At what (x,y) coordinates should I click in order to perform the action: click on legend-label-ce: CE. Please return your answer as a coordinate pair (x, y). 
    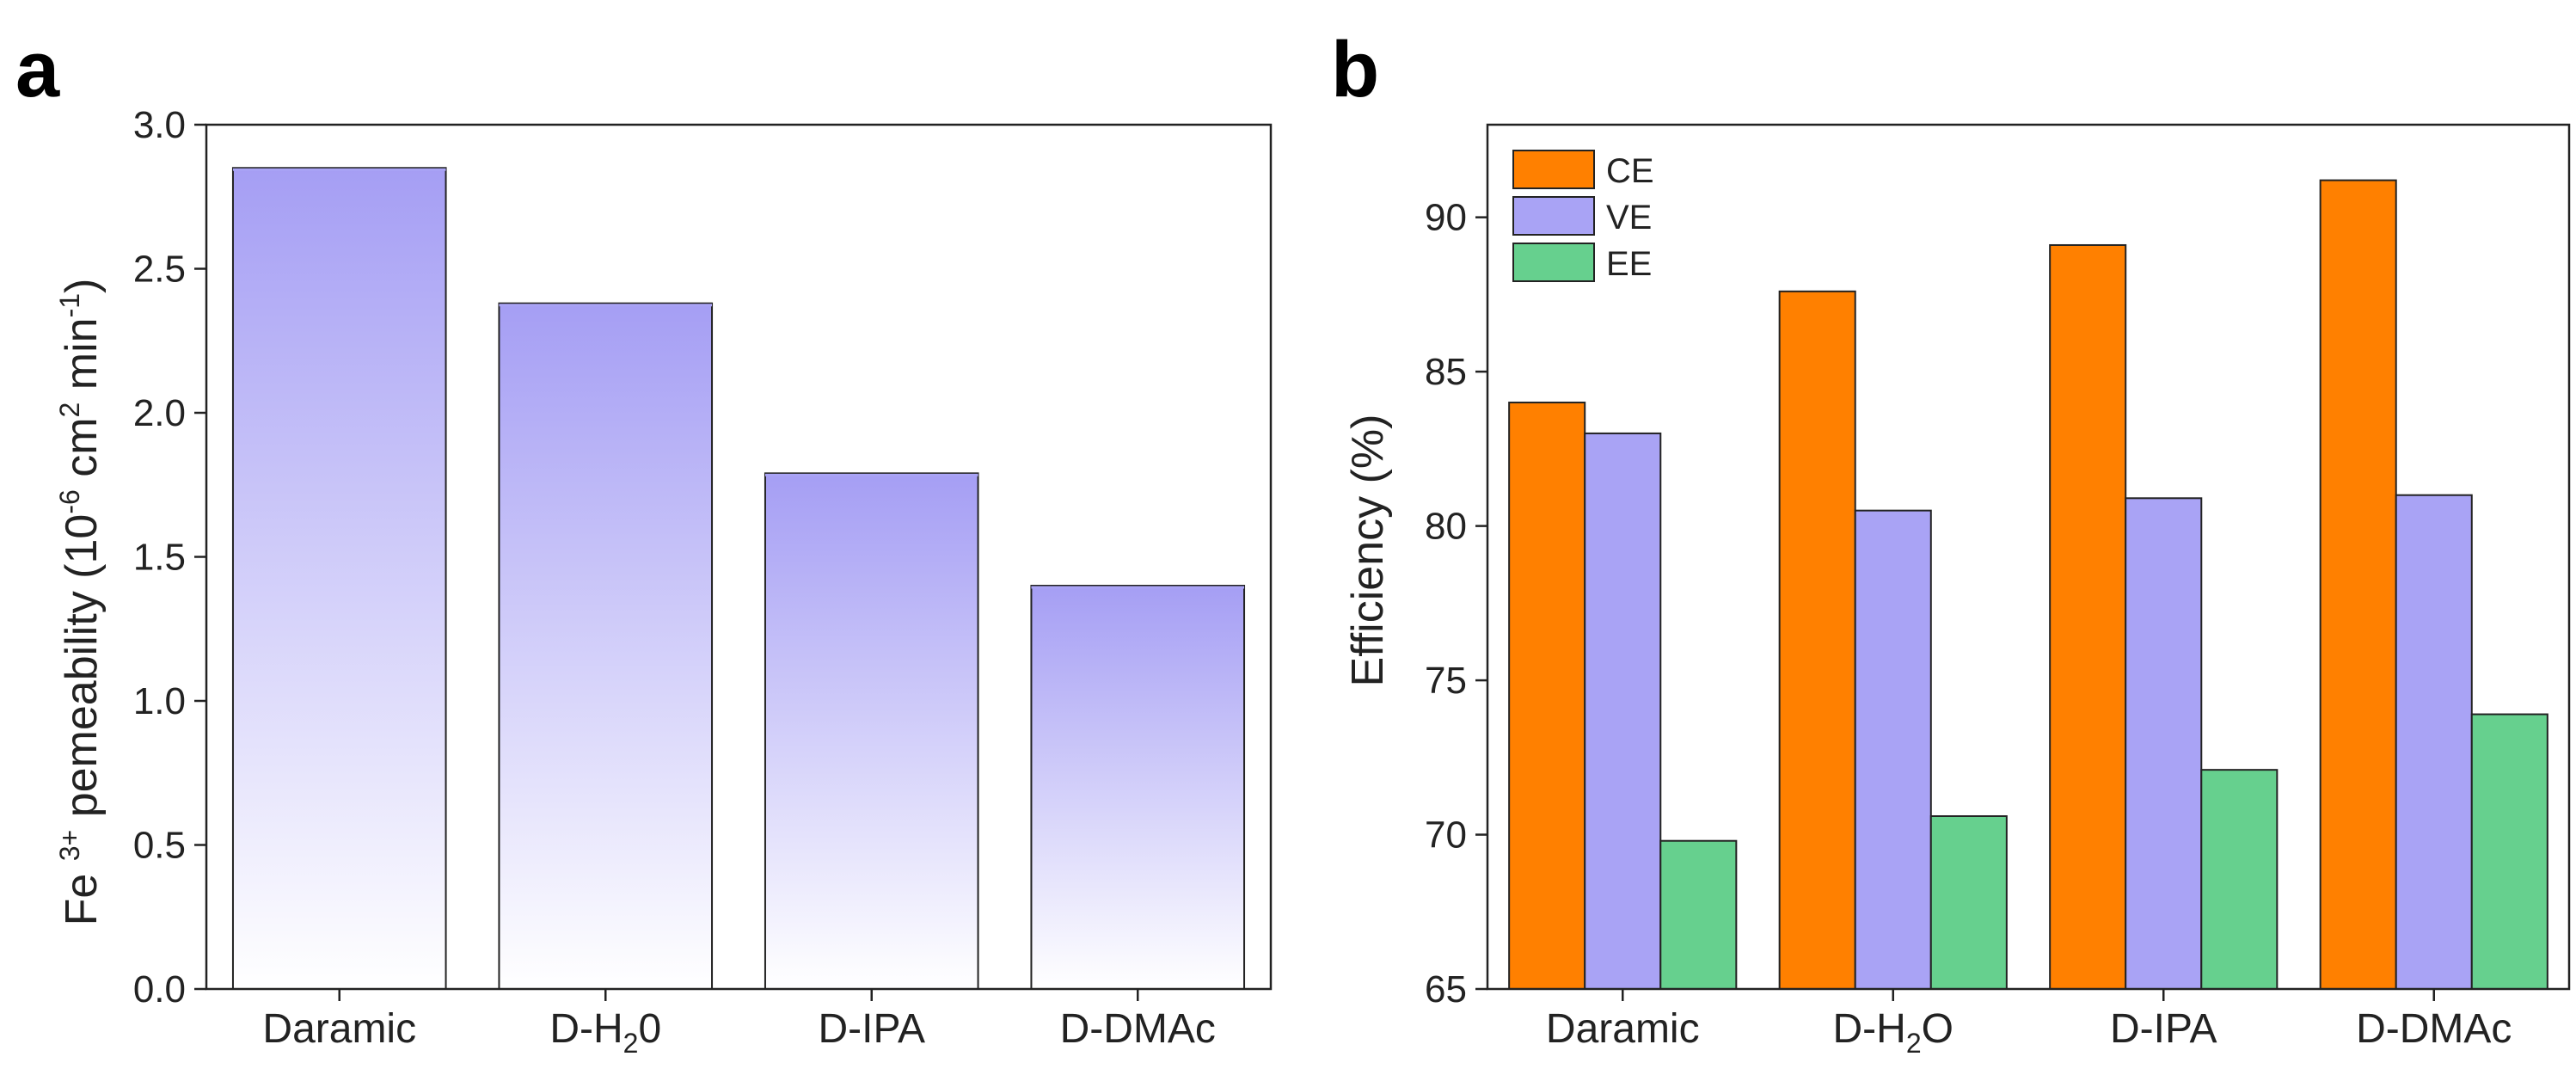
    Looking at the image, I should click on (1630, 171).